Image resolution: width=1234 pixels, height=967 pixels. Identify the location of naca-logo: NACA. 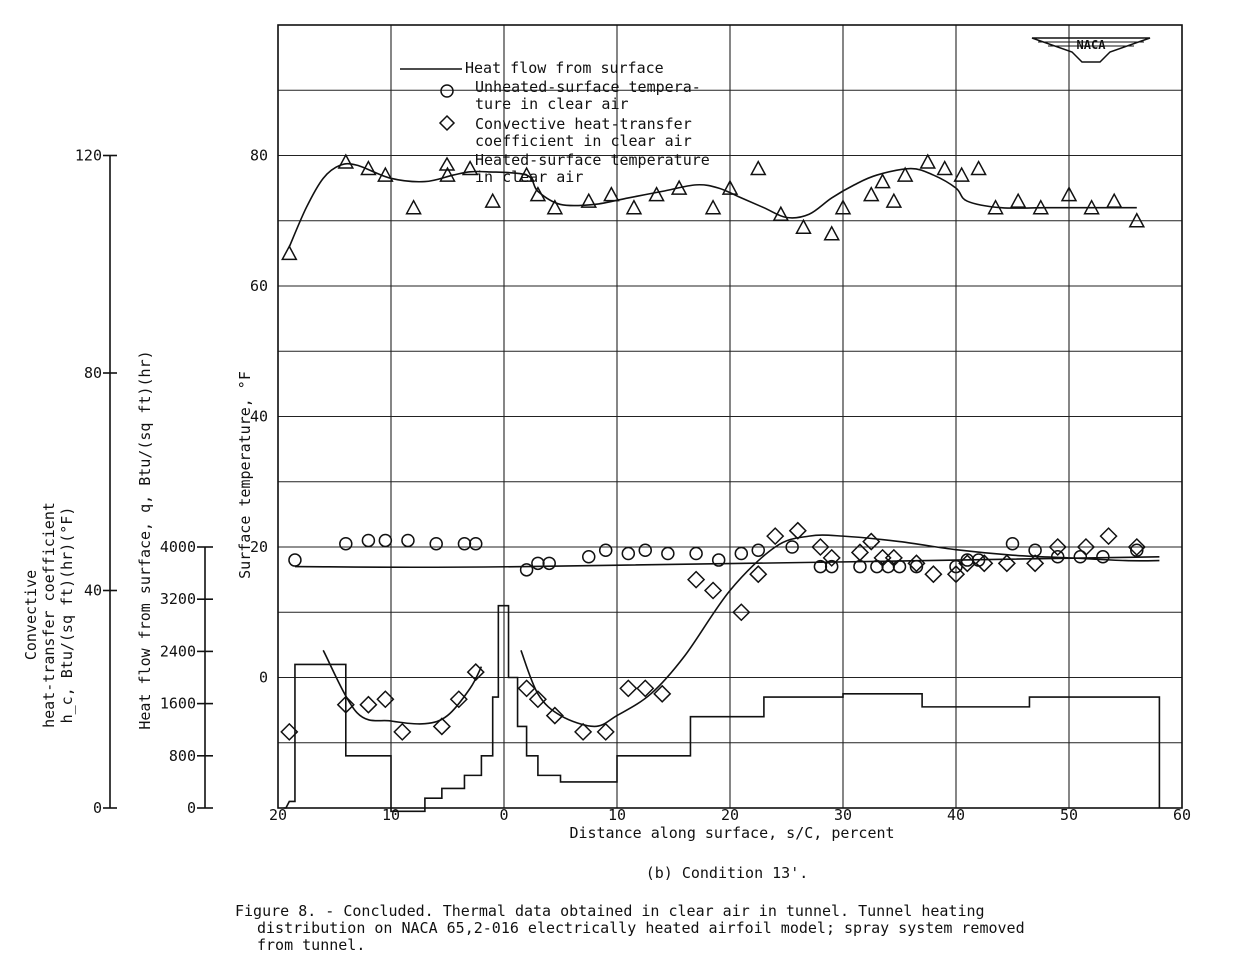
(1091, 50).